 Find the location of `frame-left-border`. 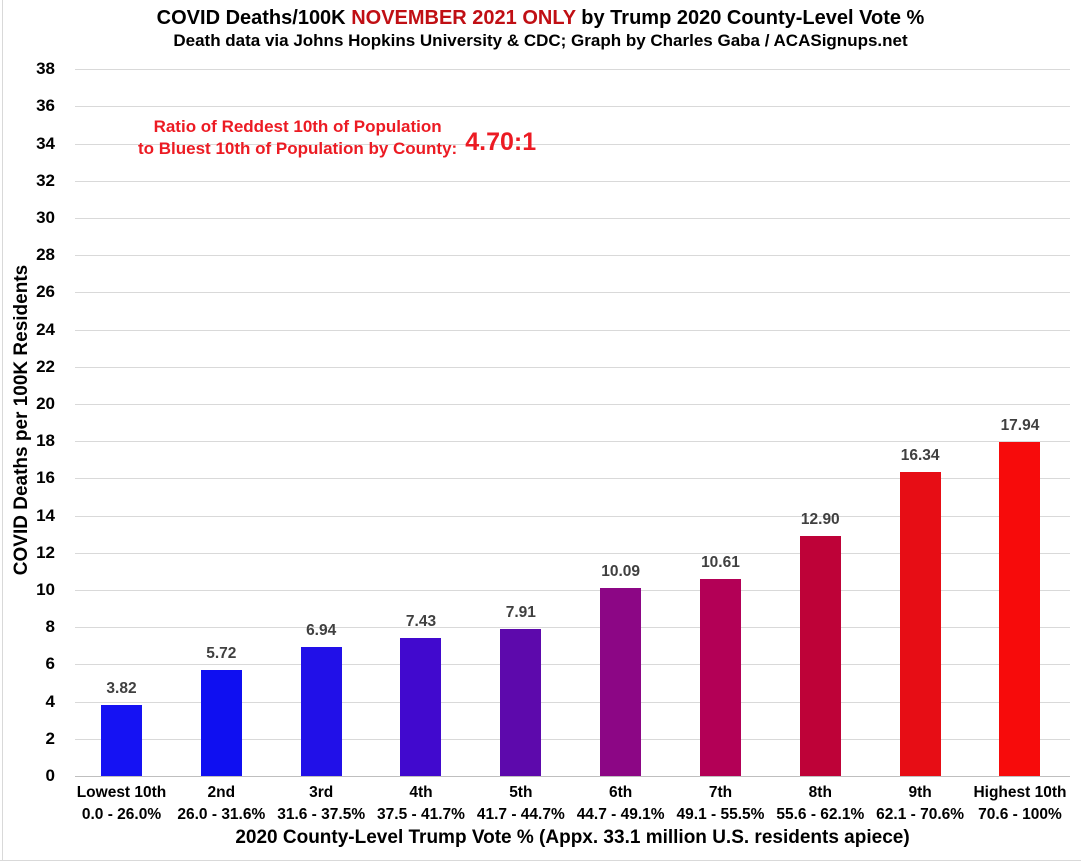

frame-left-border is located at coordinates (2, 430).